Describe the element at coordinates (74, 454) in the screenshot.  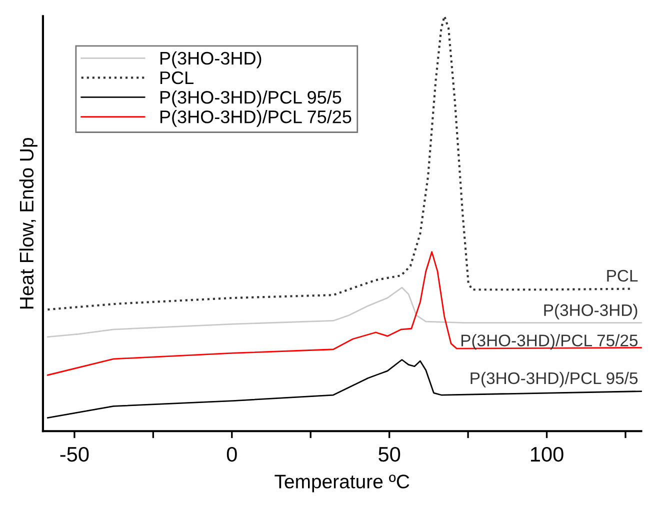
I see `x-tick-label: -50` at that location.